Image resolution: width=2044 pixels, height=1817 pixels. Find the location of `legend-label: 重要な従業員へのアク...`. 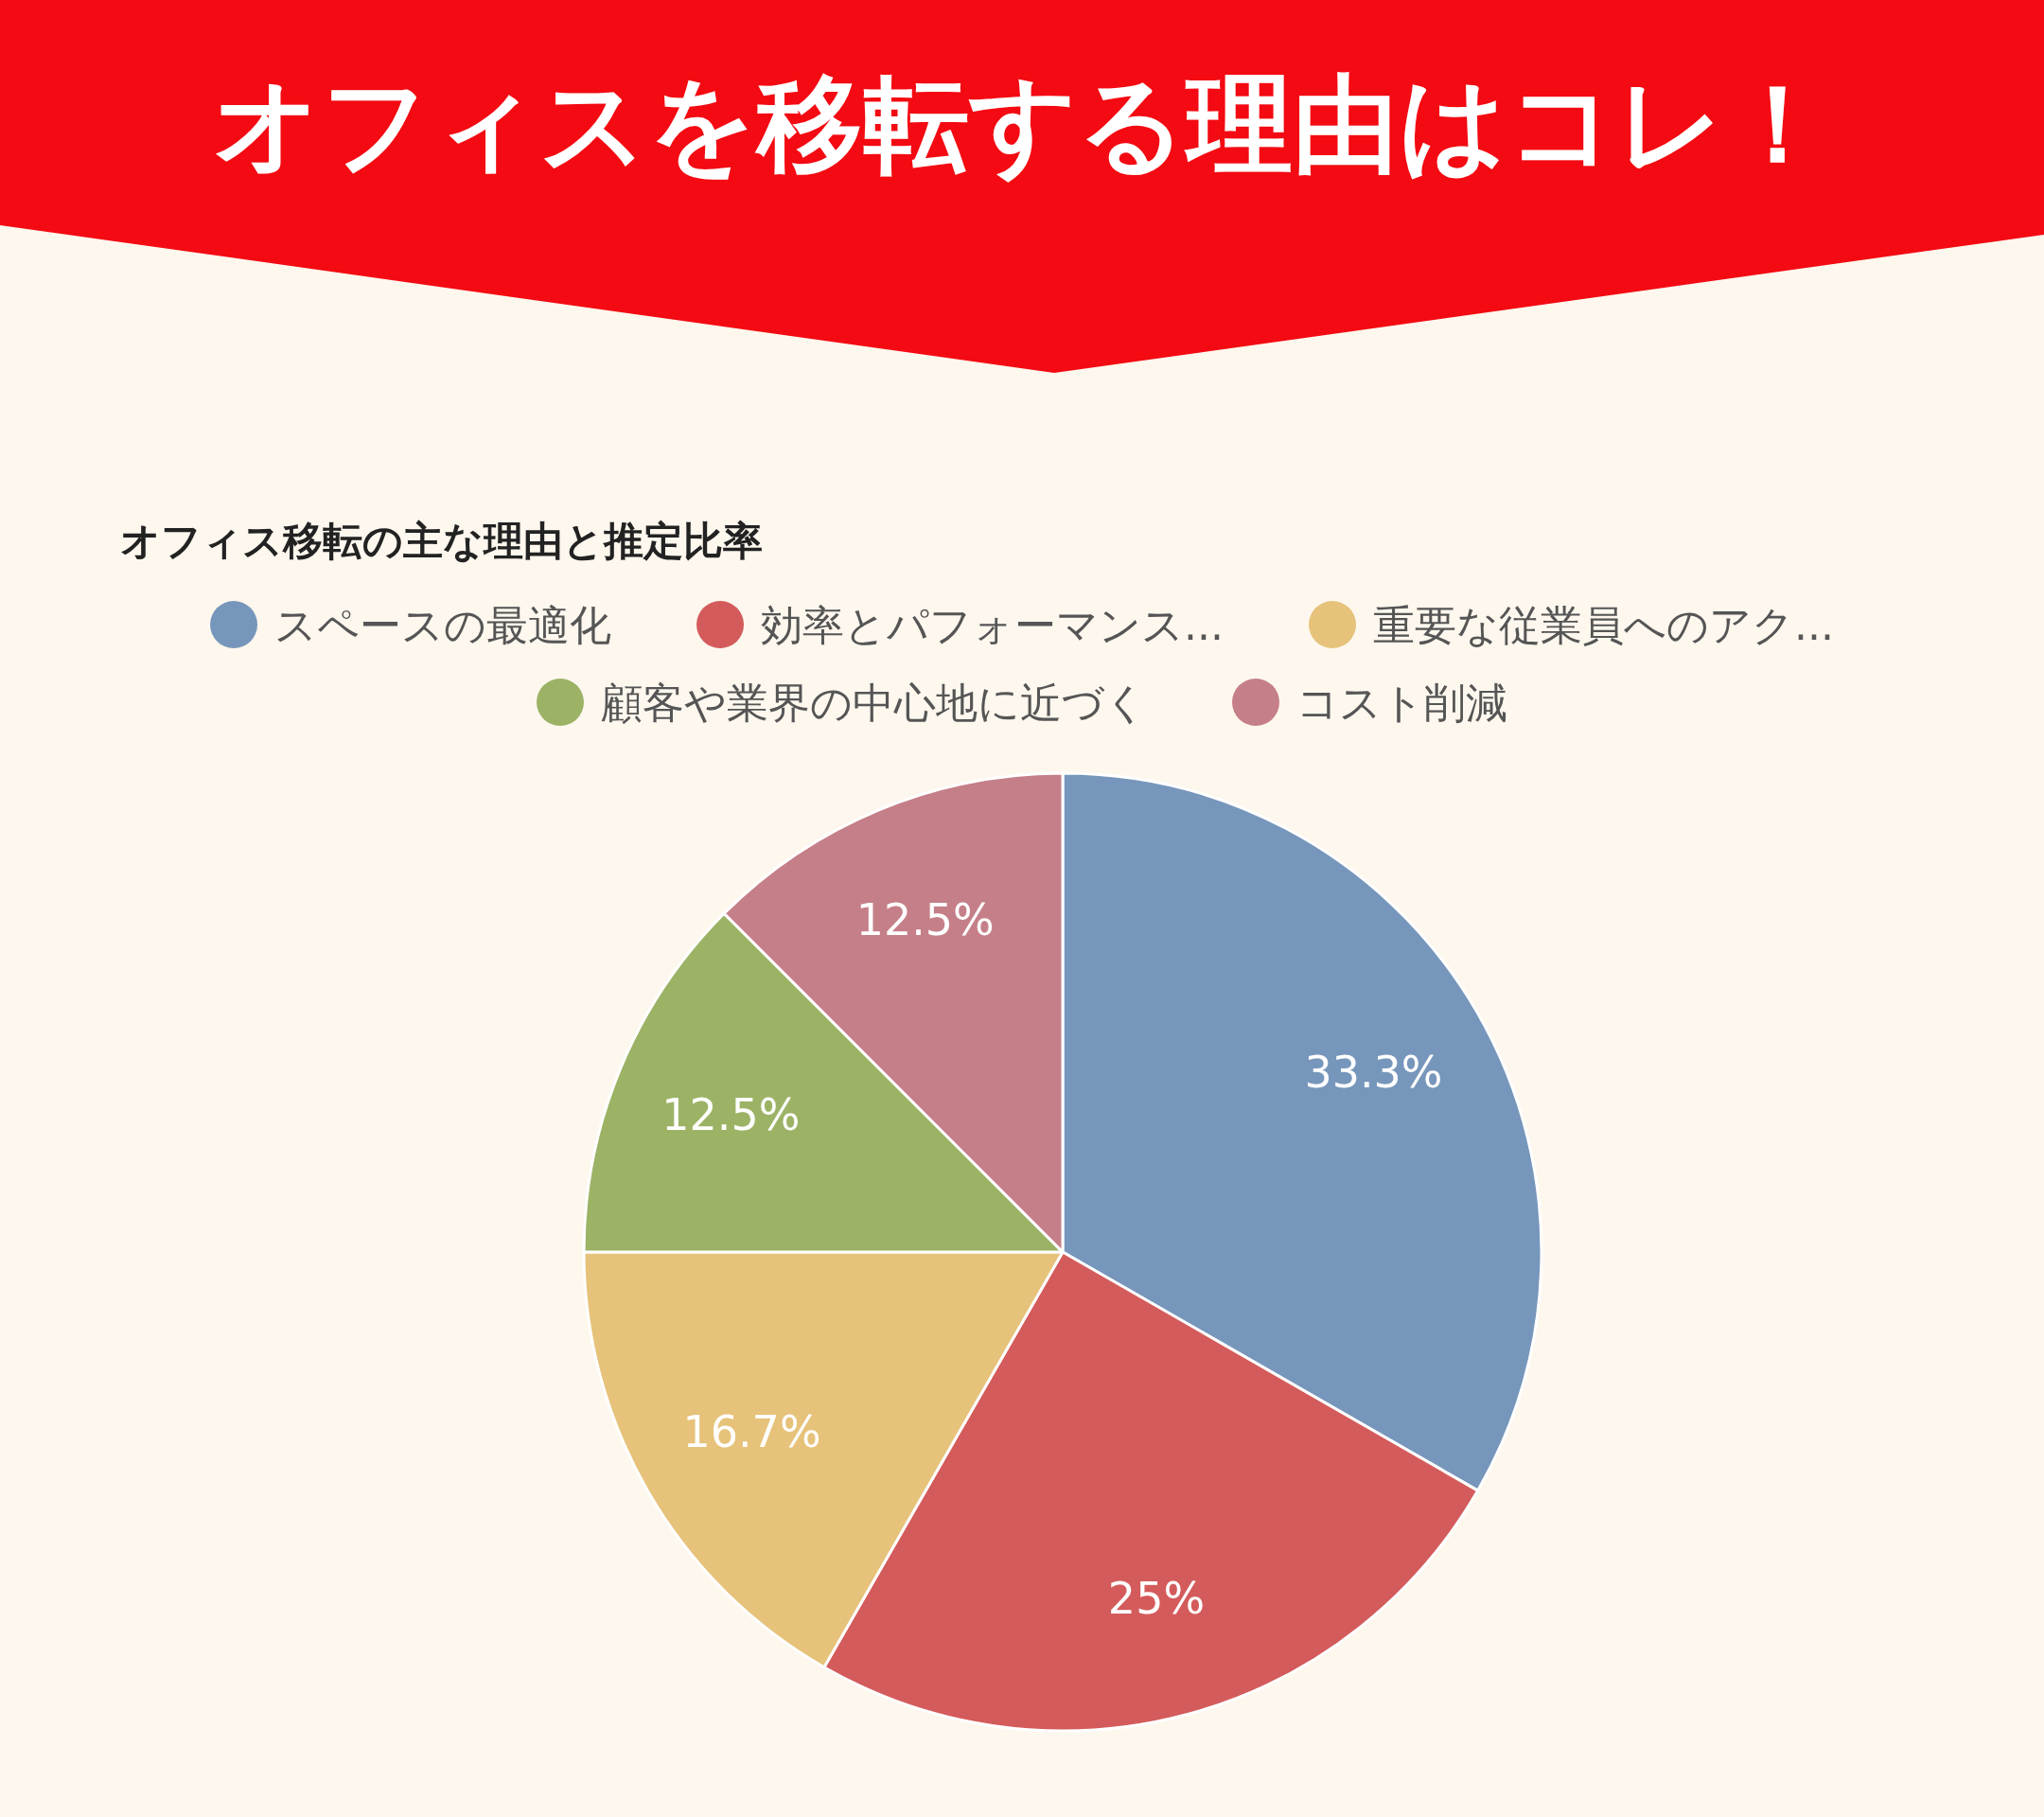

legend-label: 重要な従業員へのアク... is located at coordinates (1603, 625).